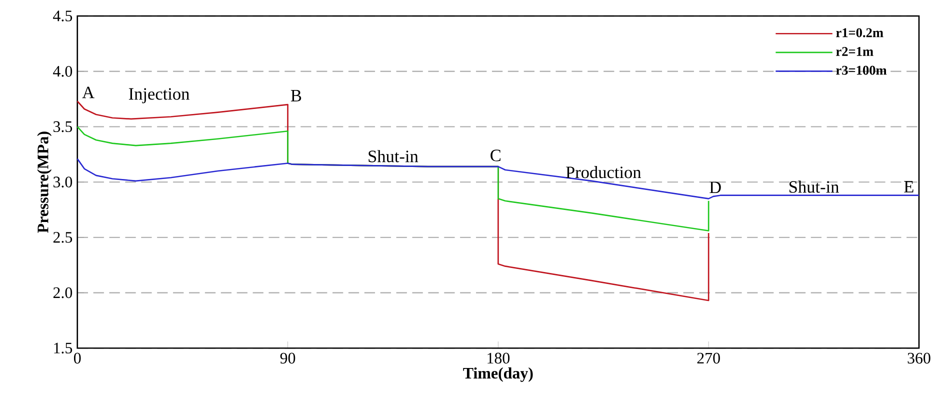  I want to click on x-tick-label: 270, so click(708, 358).